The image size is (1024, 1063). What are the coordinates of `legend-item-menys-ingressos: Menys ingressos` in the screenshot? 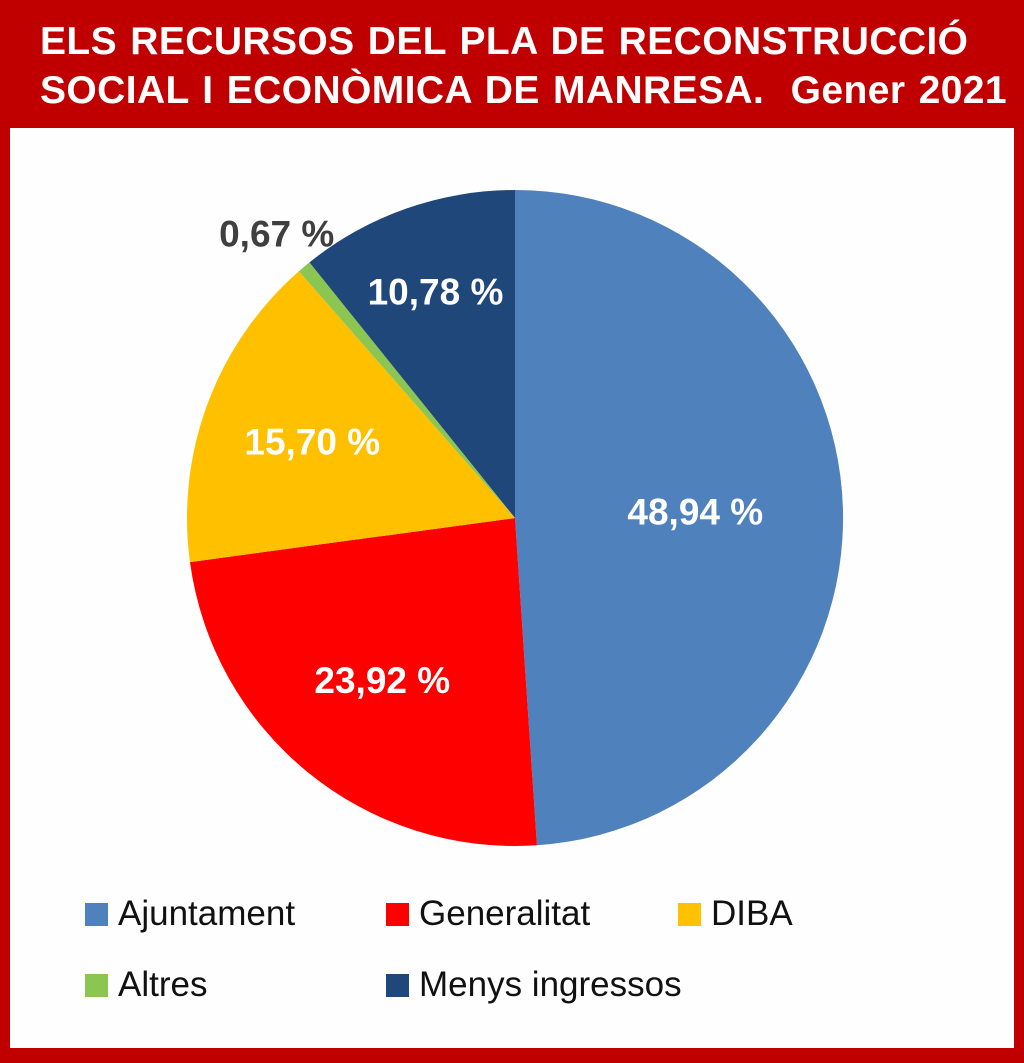 It's located at (534, 985).